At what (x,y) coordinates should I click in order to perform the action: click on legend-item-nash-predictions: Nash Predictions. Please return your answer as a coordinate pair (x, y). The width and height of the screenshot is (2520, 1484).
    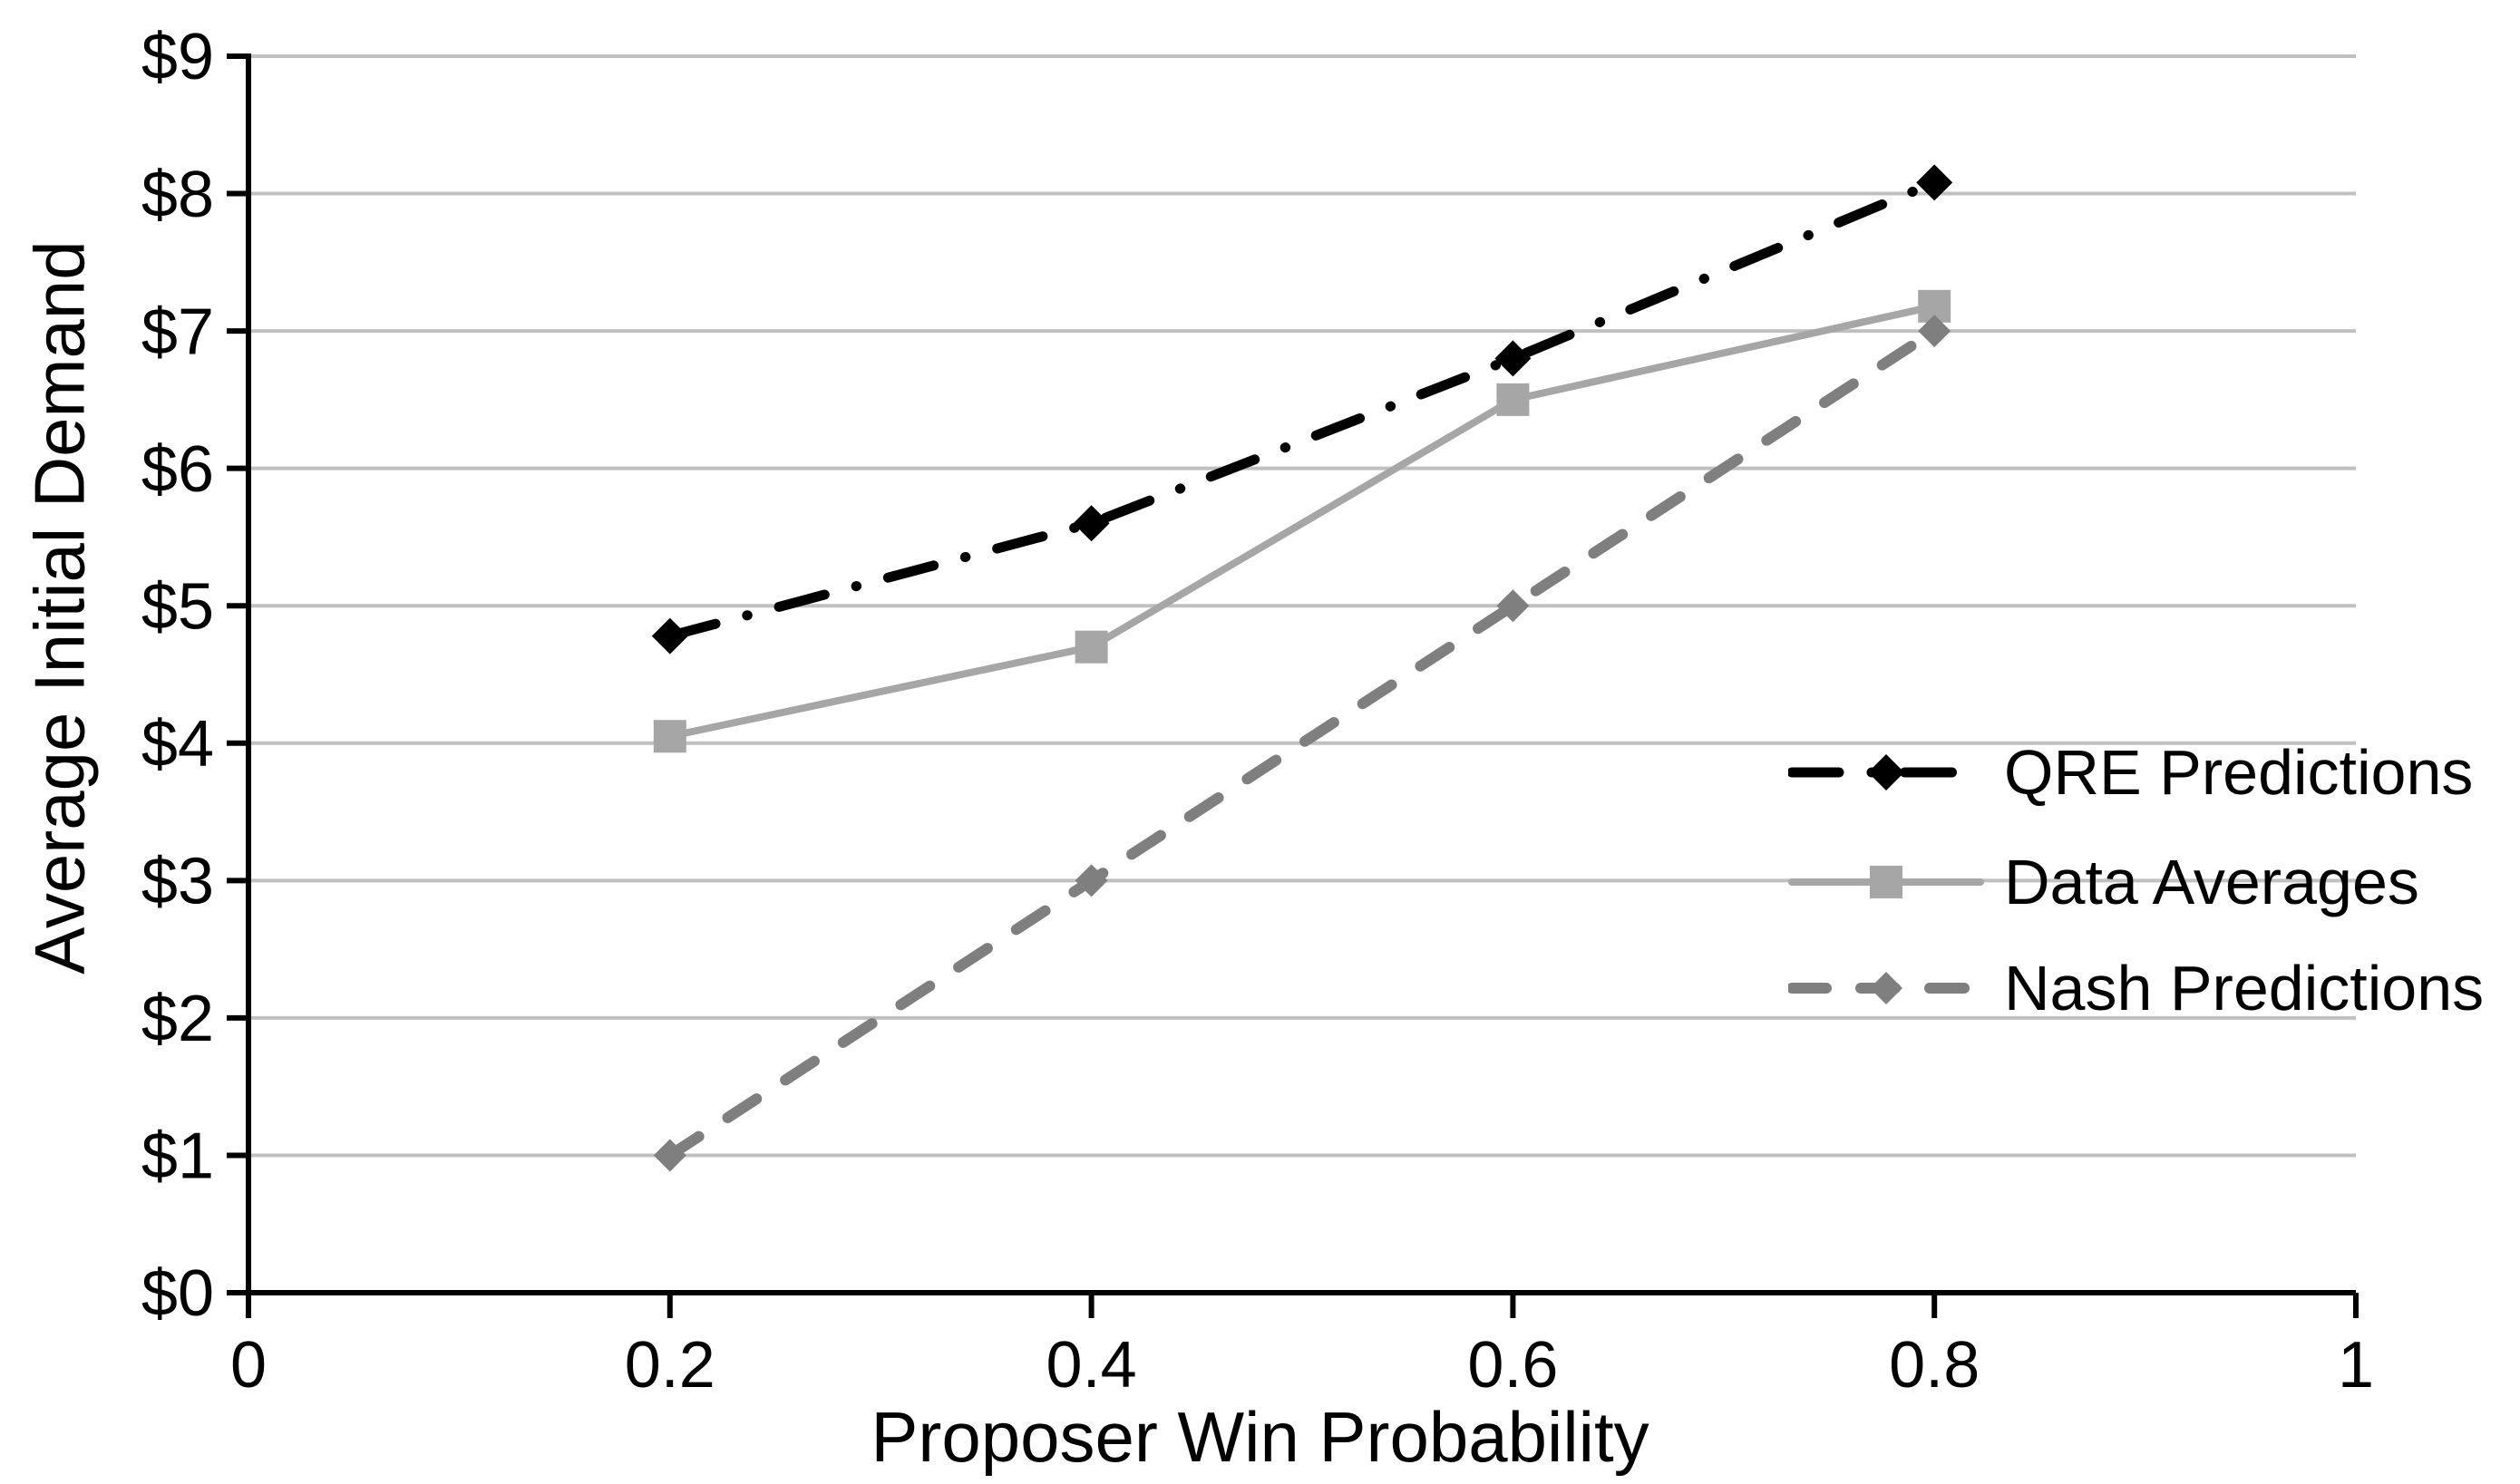
    Looking at the image, I should click on (2136, 988).